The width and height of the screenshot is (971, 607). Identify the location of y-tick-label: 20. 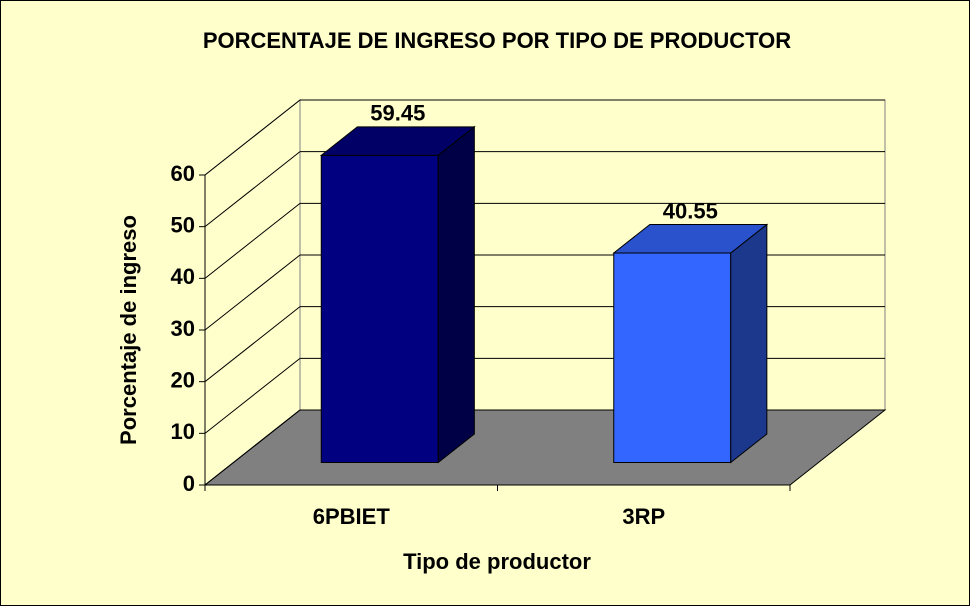
(183, 379).